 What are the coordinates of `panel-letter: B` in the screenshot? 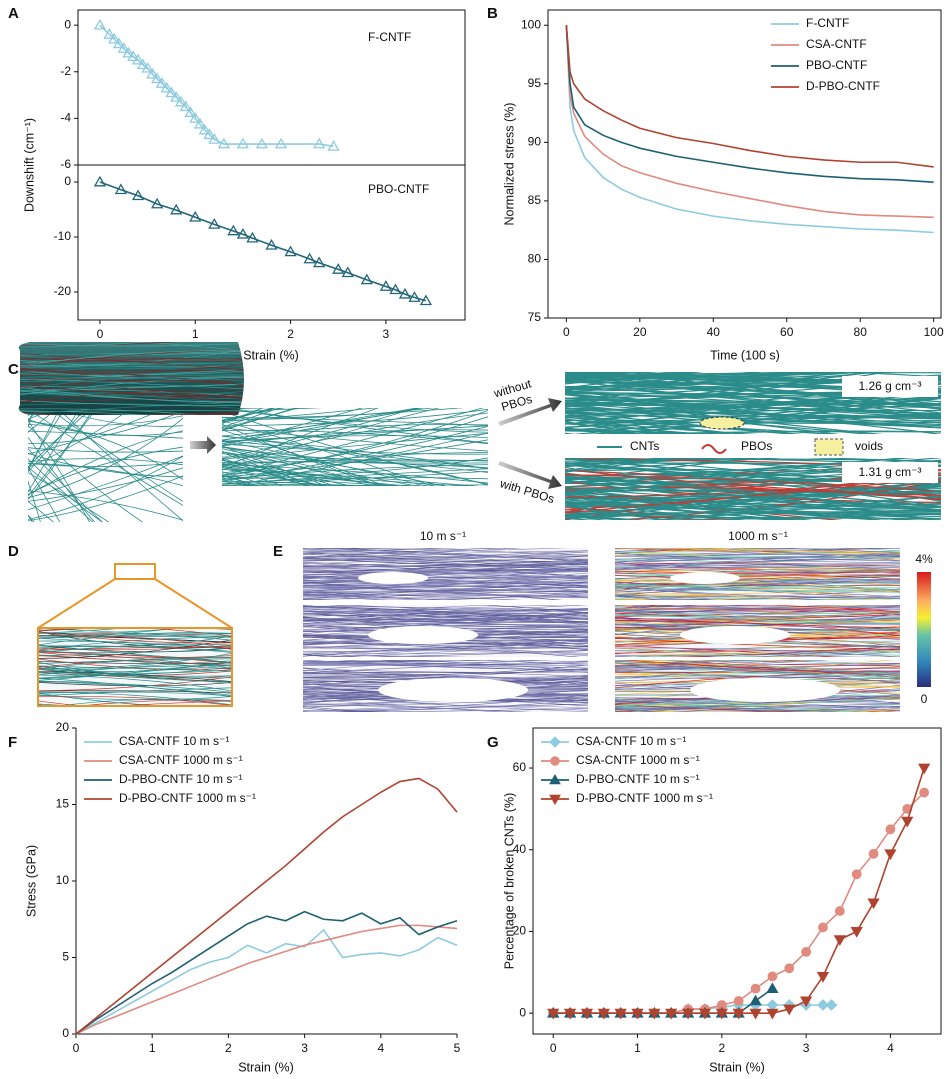 It's located at (492, 13).